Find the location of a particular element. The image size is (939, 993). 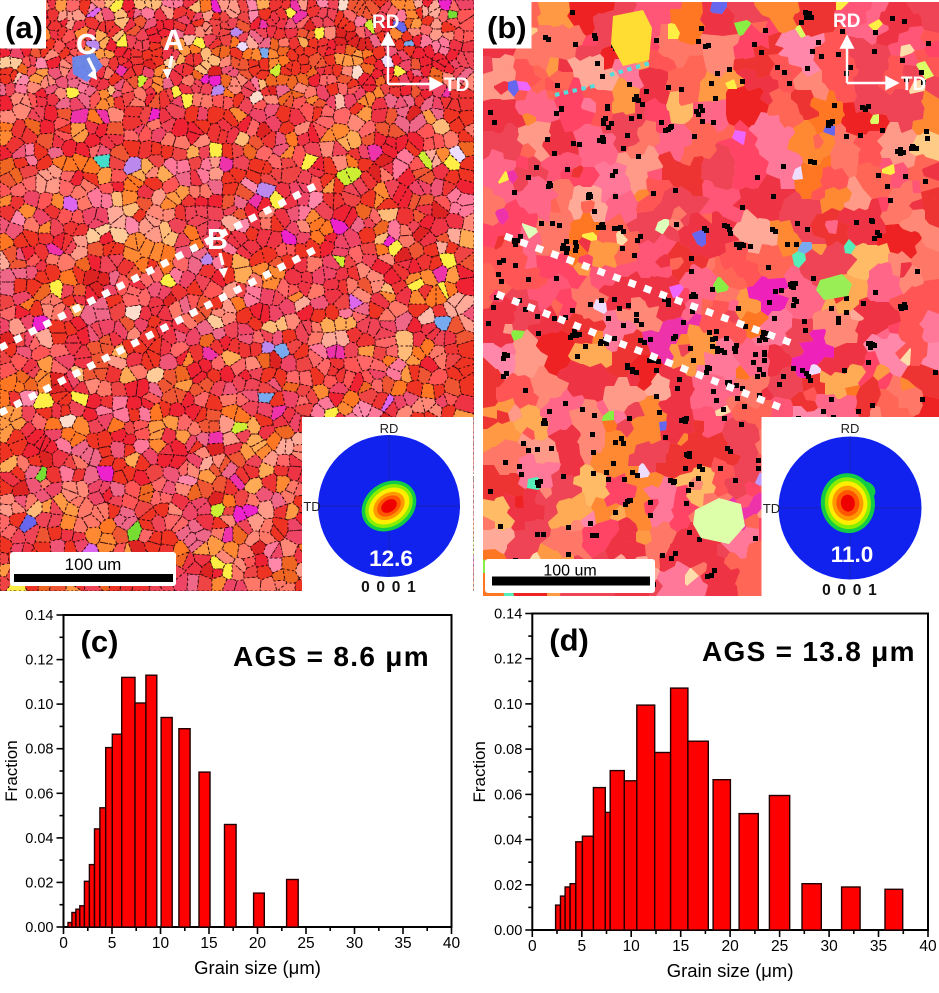

svg-text: B is located at coordinates (217, 240).